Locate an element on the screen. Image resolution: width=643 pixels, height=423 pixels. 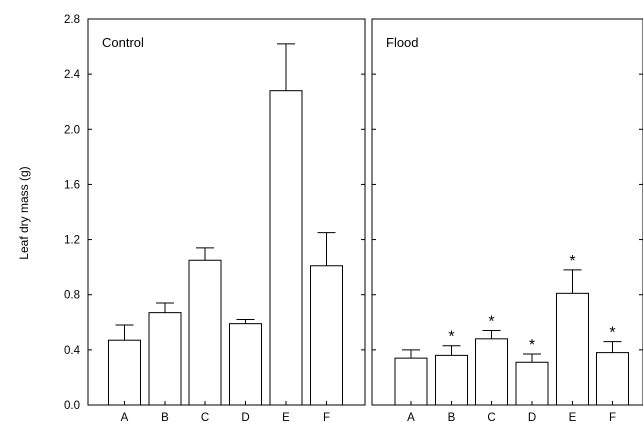
y-axis-ticks: 0.0 0.4 0.8 1.2 1.6 2.0 2.4 2.8 is located at coordinates (72, 213).